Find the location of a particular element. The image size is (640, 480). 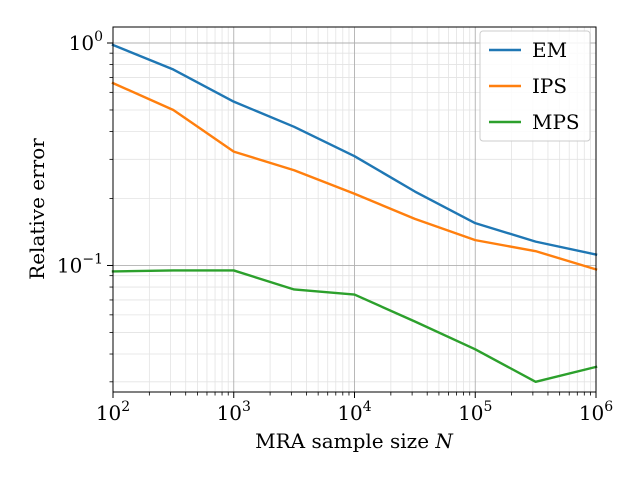

y-tick-label: 10⁰ is located at coordinates (86, 42).